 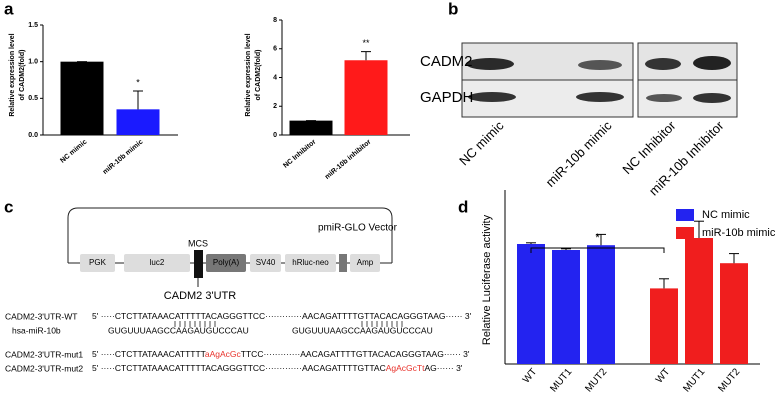 What do you see at coordinates (36, 330) in the screenshot?
I see `sequence-label: hsa-miR-10b` at bounding box center [36, 330].